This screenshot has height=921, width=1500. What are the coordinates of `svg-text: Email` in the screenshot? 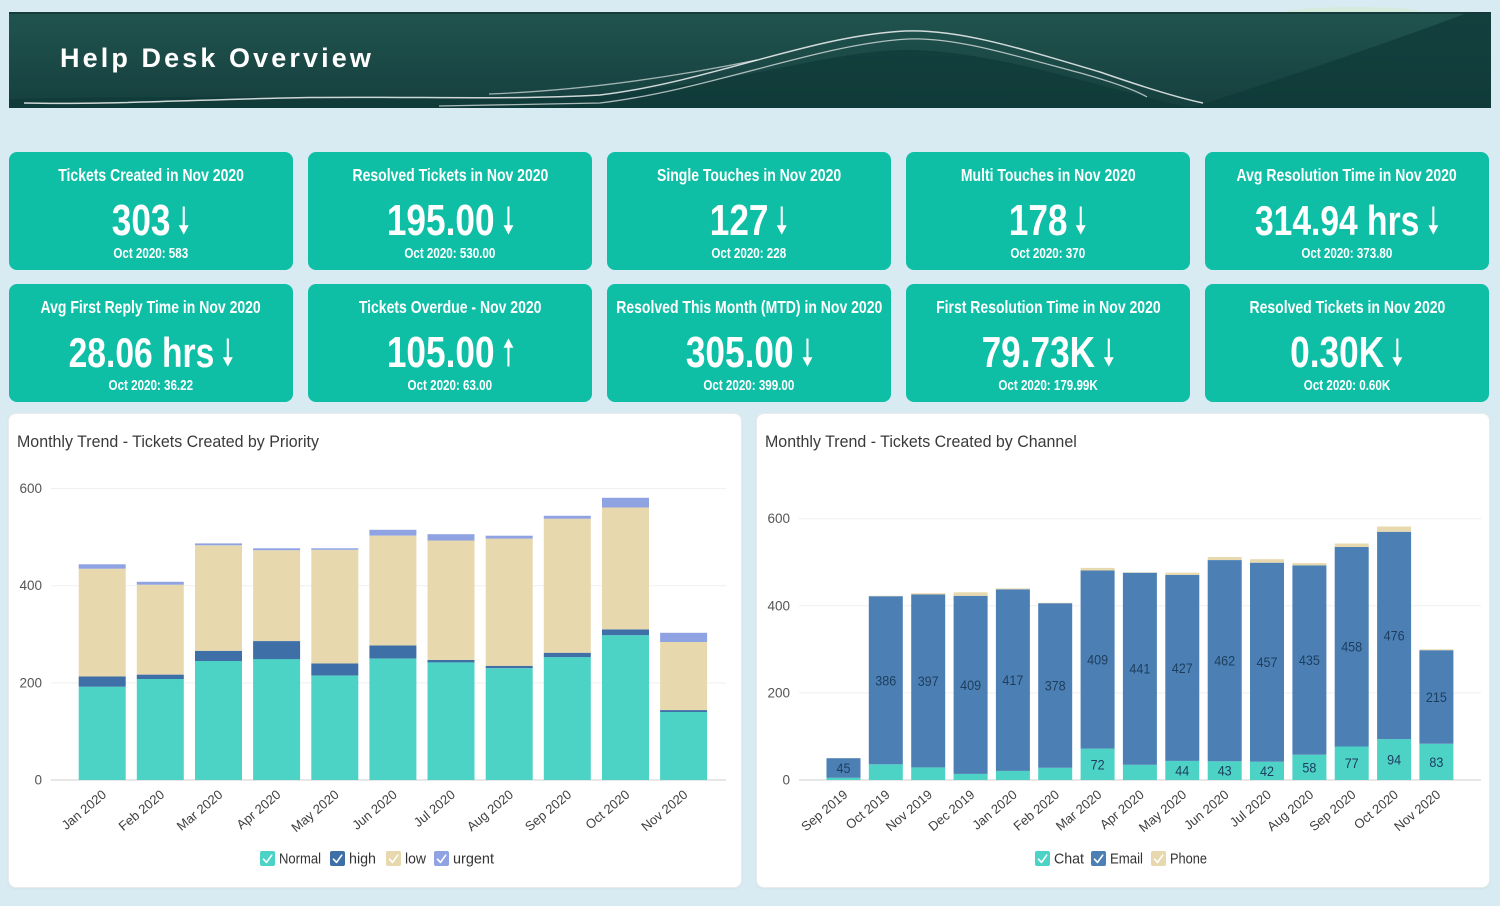 It's located at (1126, 860).